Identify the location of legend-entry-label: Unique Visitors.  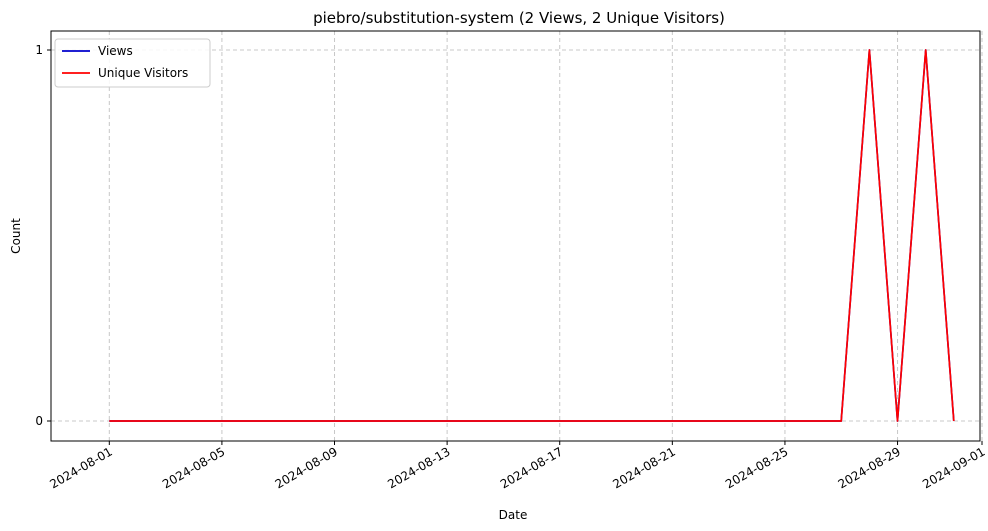
(143, 73).